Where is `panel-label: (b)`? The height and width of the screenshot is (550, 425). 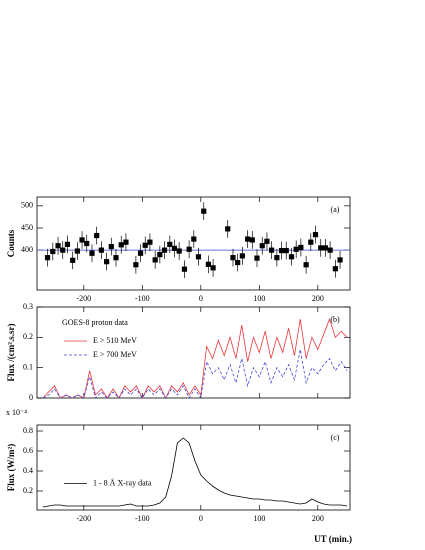
panel-label: (b) is located at coordinates (335, 319).